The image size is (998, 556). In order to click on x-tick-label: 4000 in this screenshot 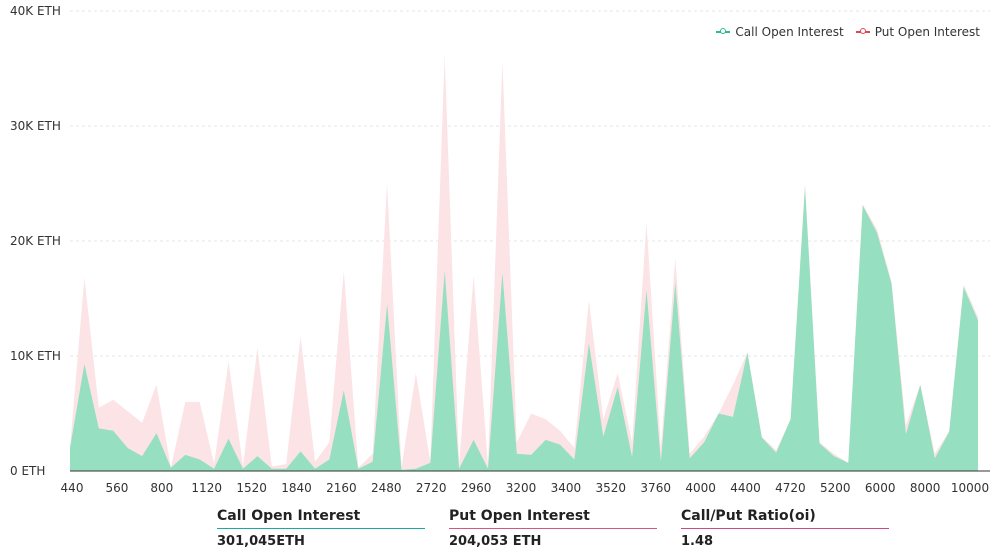, I will do `click(700, 488)`.